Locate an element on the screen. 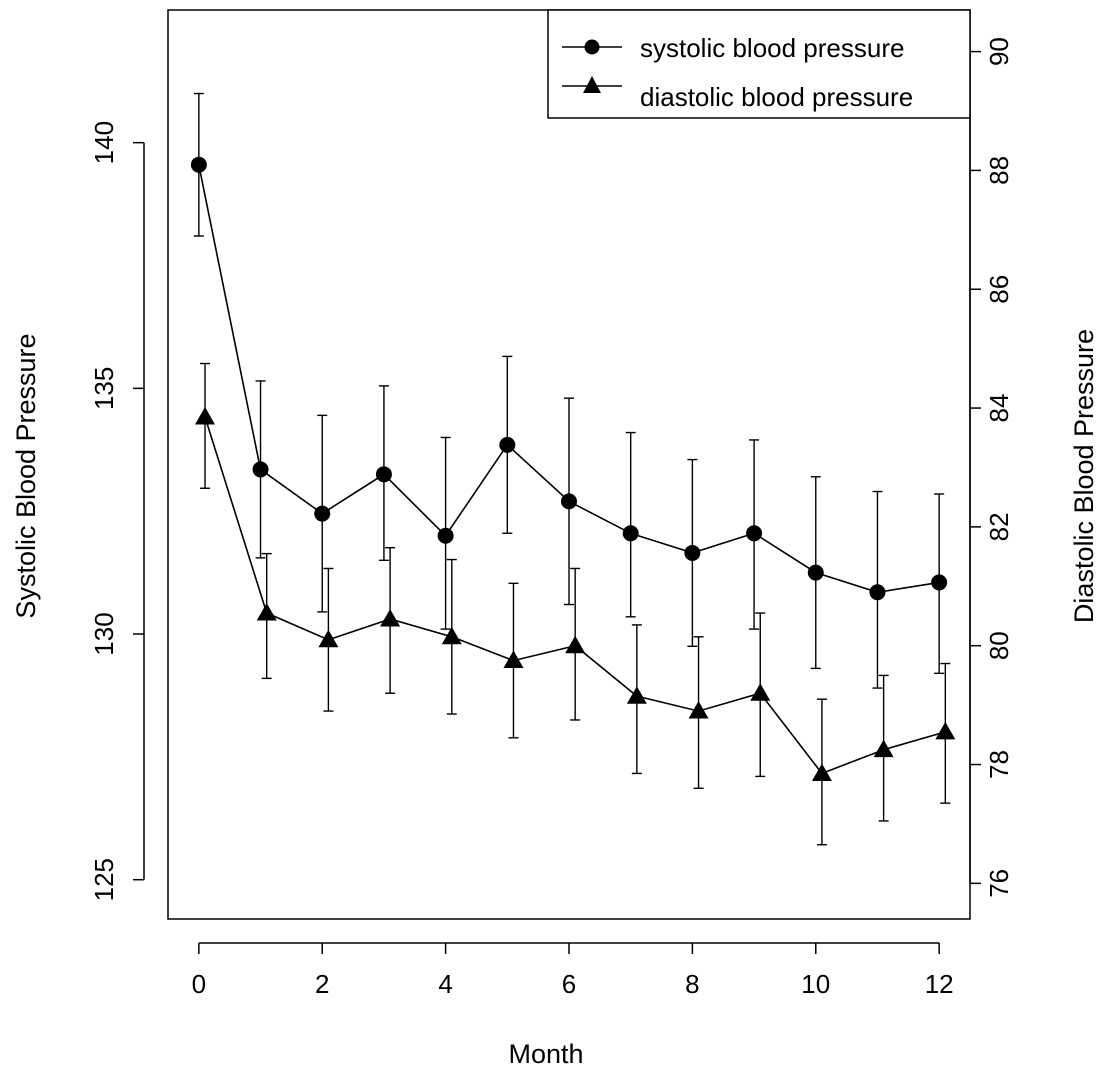 This screenshot has width=1105, height=1070. left-y-tick-label: 125 is located at coordinates (104, 879).